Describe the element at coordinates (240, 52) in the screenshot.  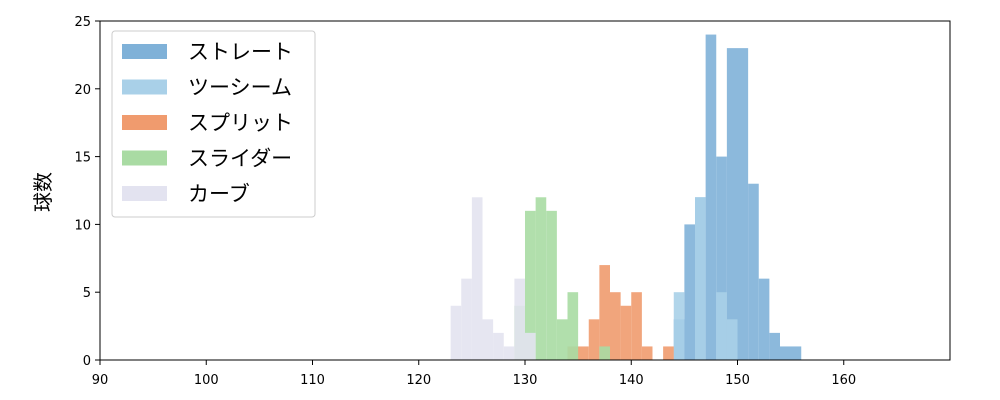
I see `legend-label: ストレート` at that location.